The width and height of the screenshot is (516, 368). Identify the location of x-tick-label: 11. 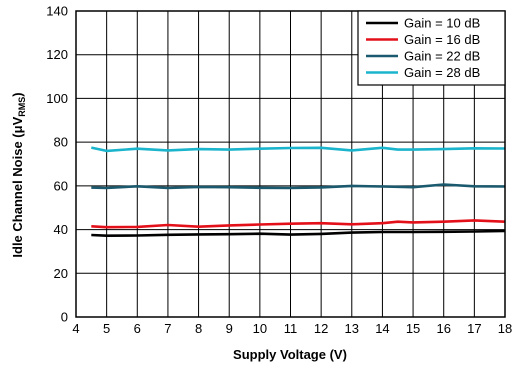
(291, 328).